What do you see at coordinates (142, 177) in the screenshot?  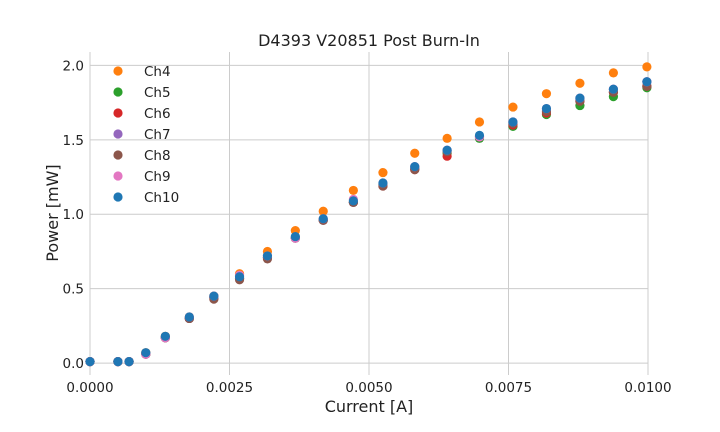 I see `legend-item: Ch9` at bounding box center [142, 177].